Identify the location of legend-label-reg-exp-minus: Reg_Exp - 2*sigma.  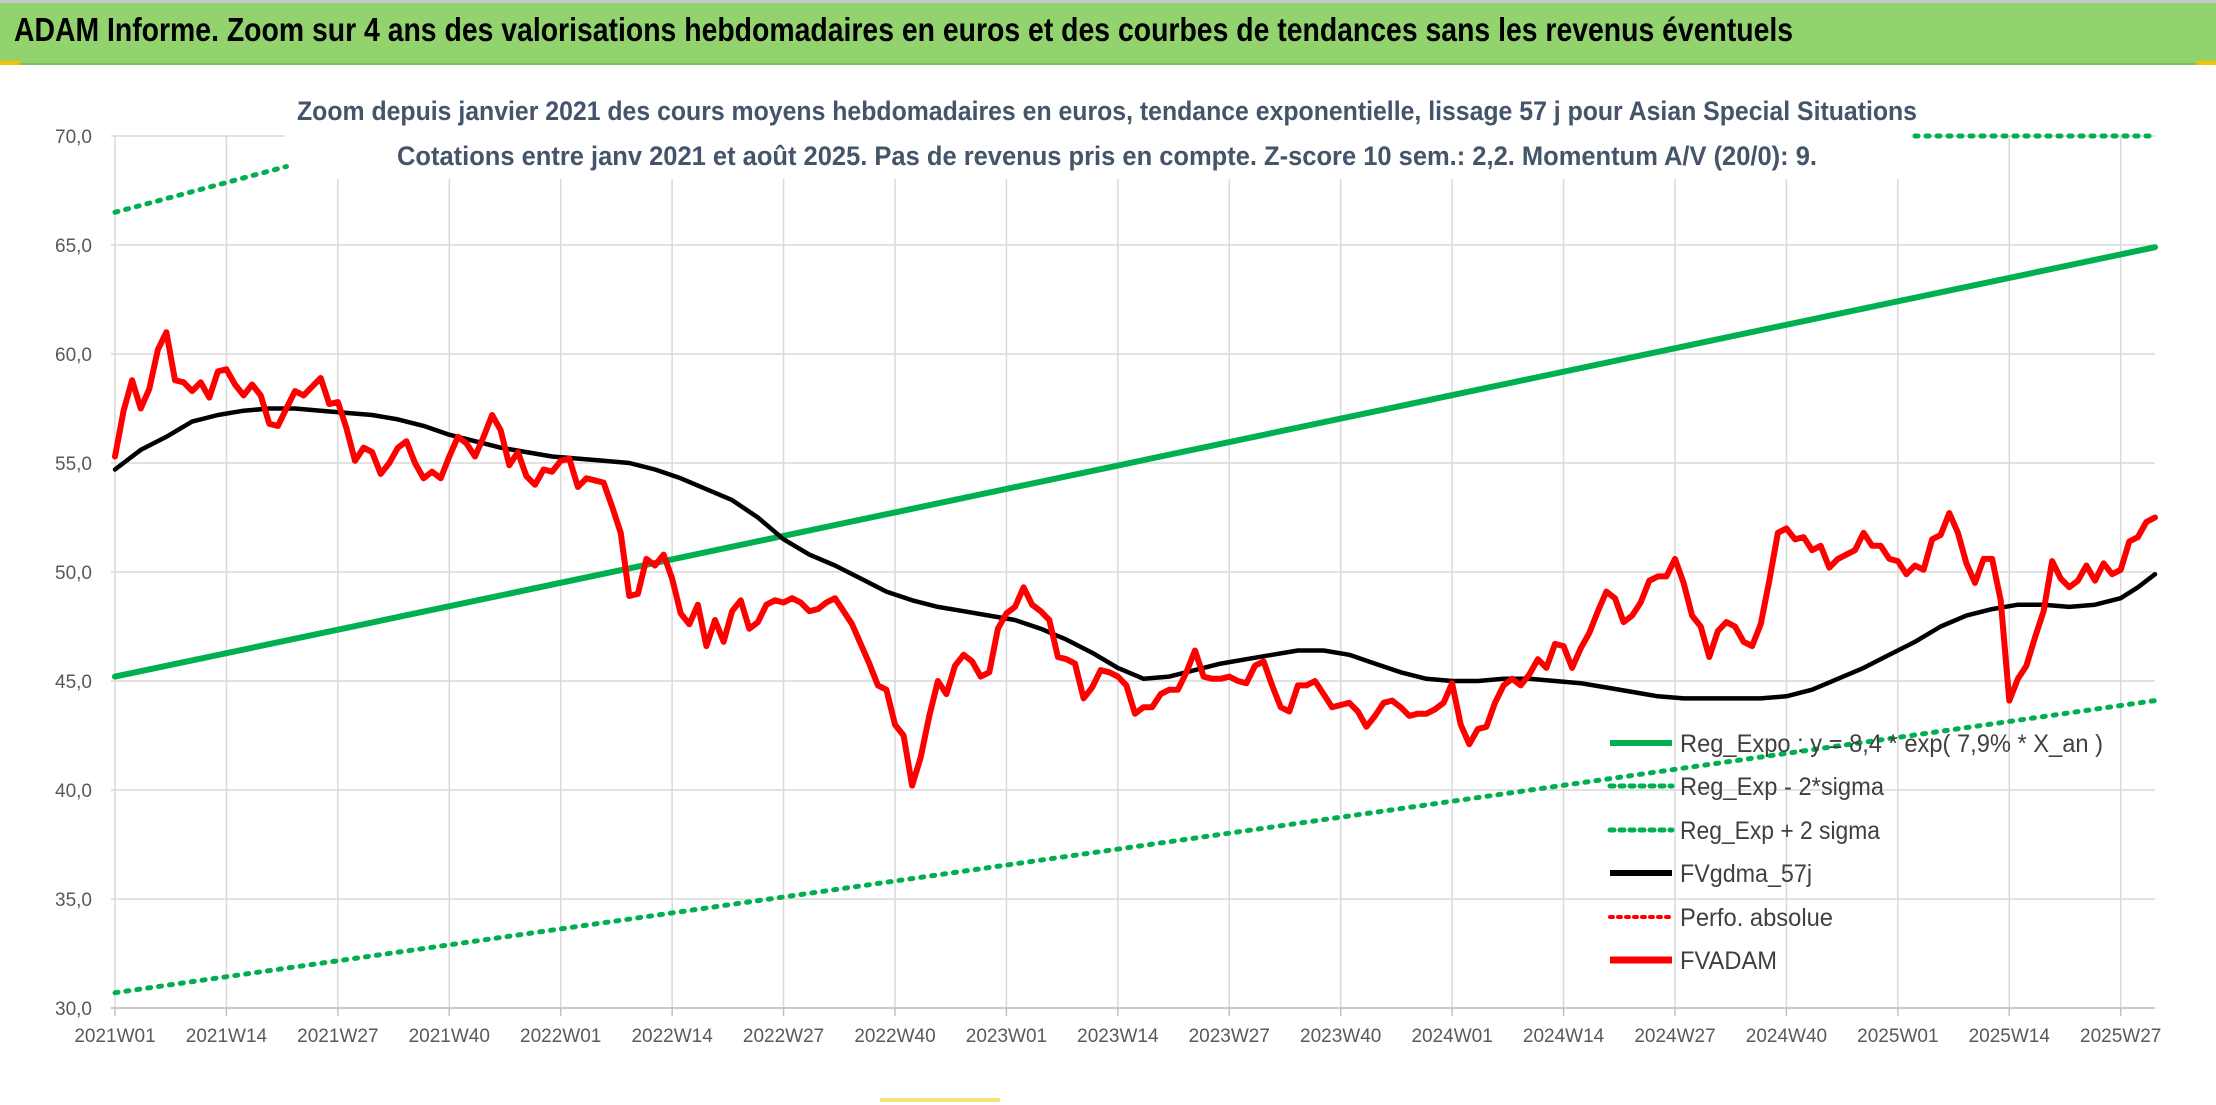
(1782, 787).